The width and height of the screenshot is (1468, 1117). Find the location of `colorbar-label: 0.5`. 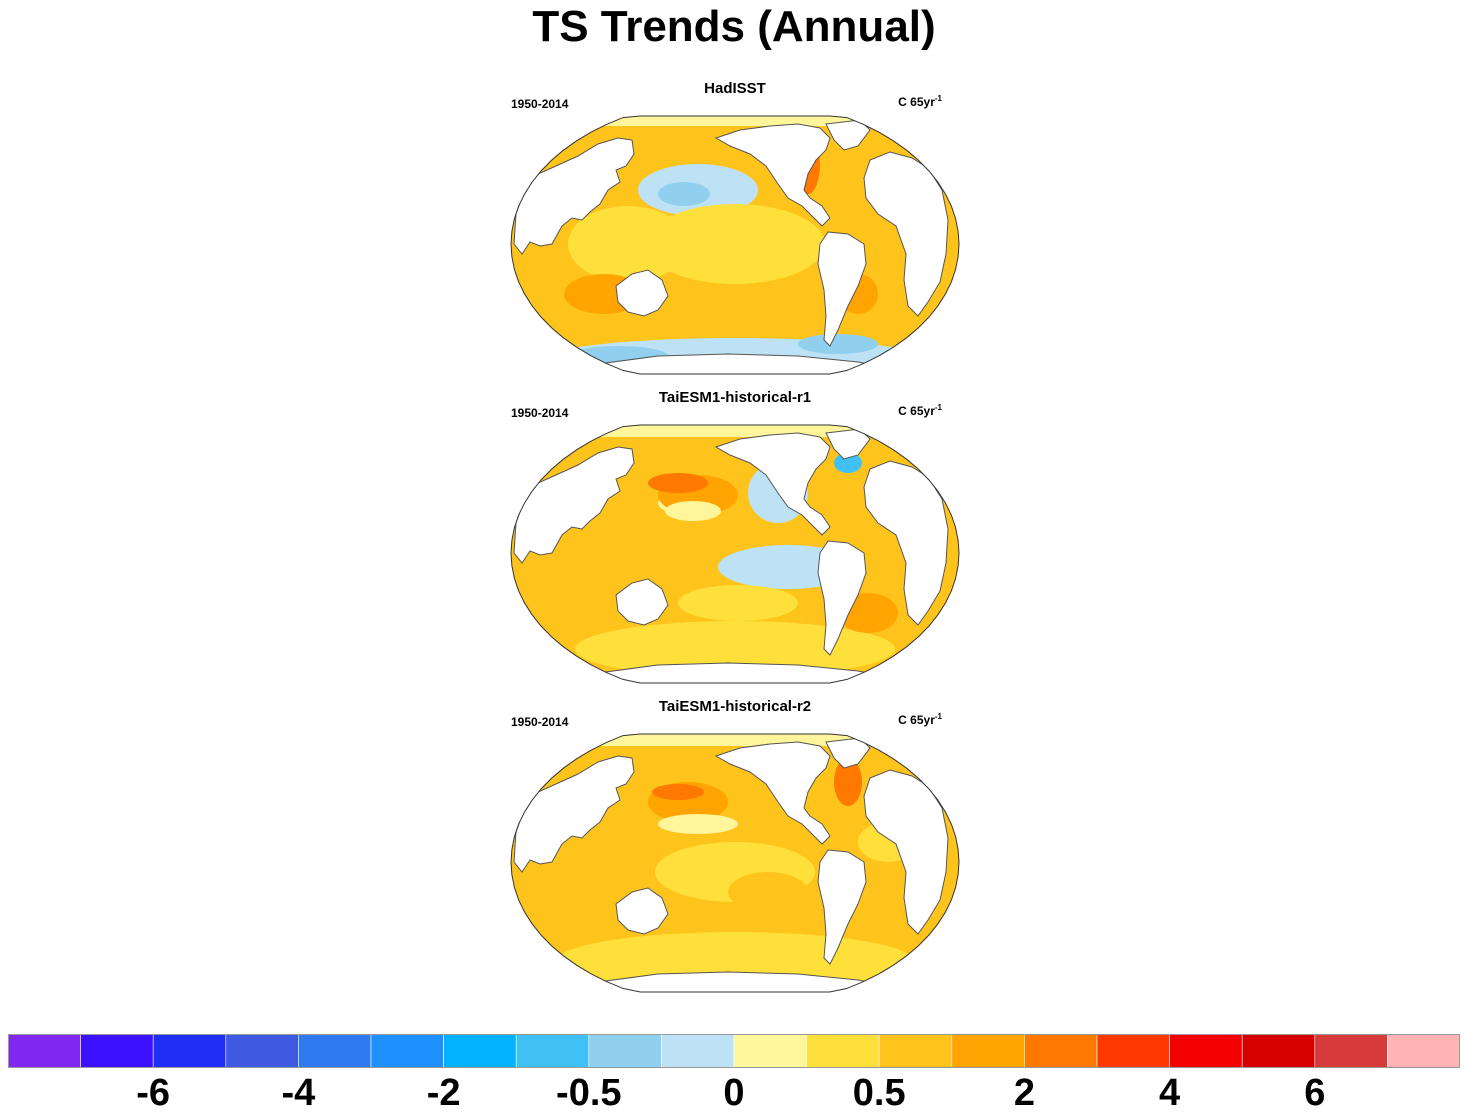

colorbar-label: 0.5 is located at coordinates (879, 1093).